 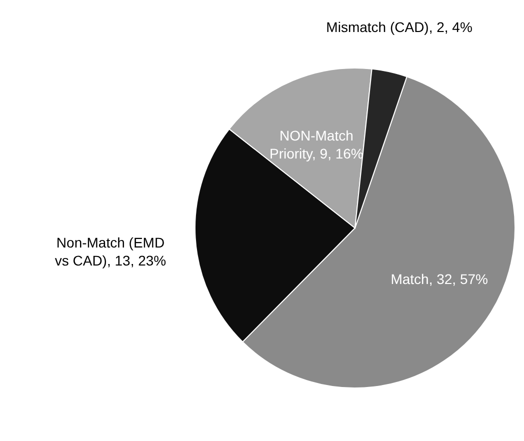 What do you see at coordinates (110, 251) in the screenshot?
I see `slice-label: Non-Match (EMD vs CAD), 13, 23%` at bounding box center [110, 251].